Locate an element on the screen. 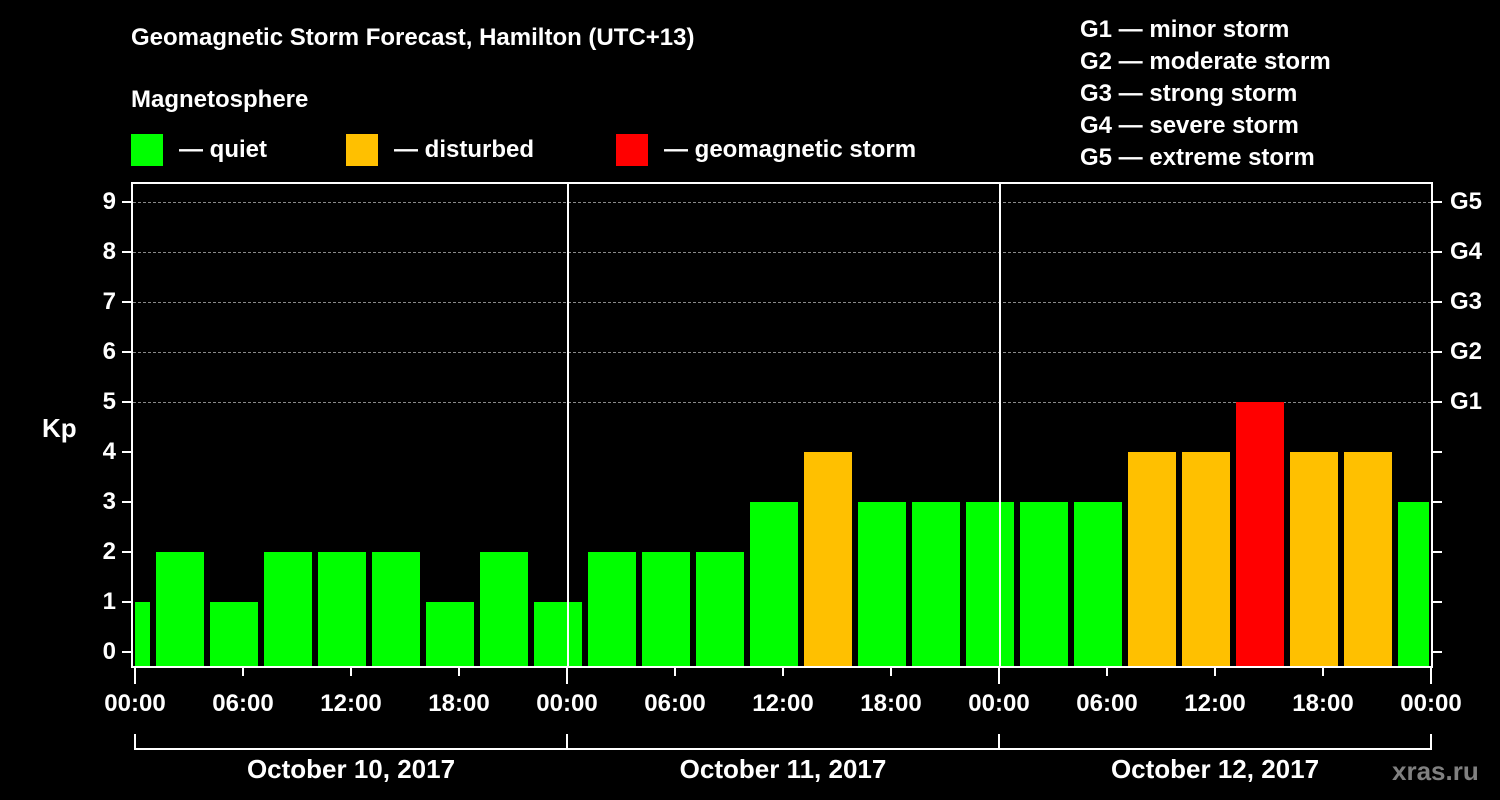  watermark: xras.ru is located at coordinates (1435, 771).